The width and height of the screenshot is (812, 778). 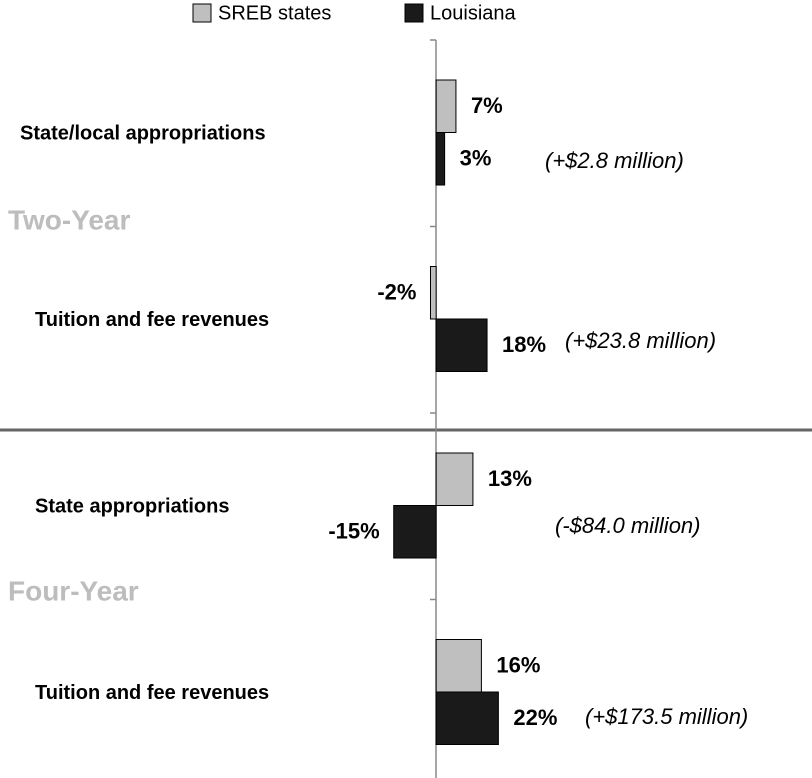 I want to click on legend-label: SREB states, so click(x=274, y=13).